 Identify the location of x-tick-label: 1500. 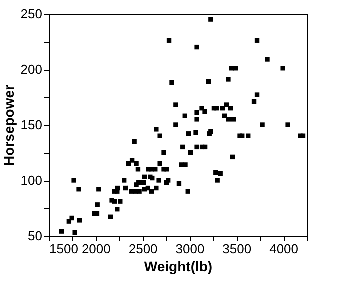
(64, 249).